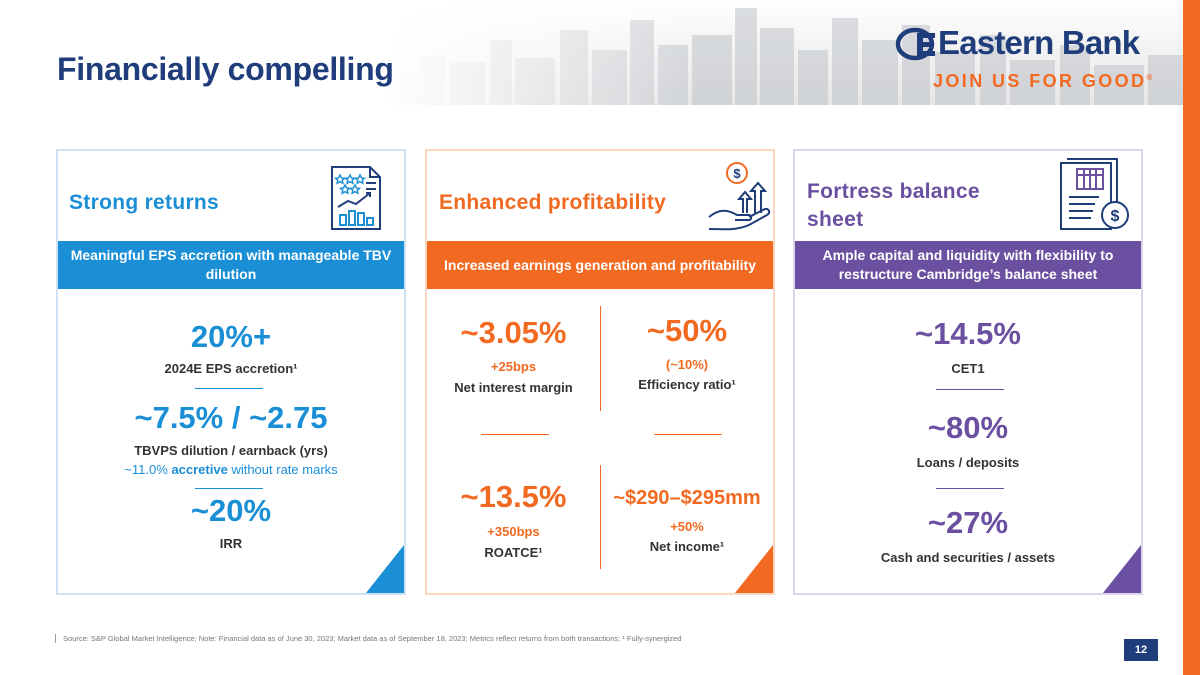 The image size is (1200, 675). I want to click on metric-net-income: ~$290–$295mm +50% Net income¹, so click(687, 521).